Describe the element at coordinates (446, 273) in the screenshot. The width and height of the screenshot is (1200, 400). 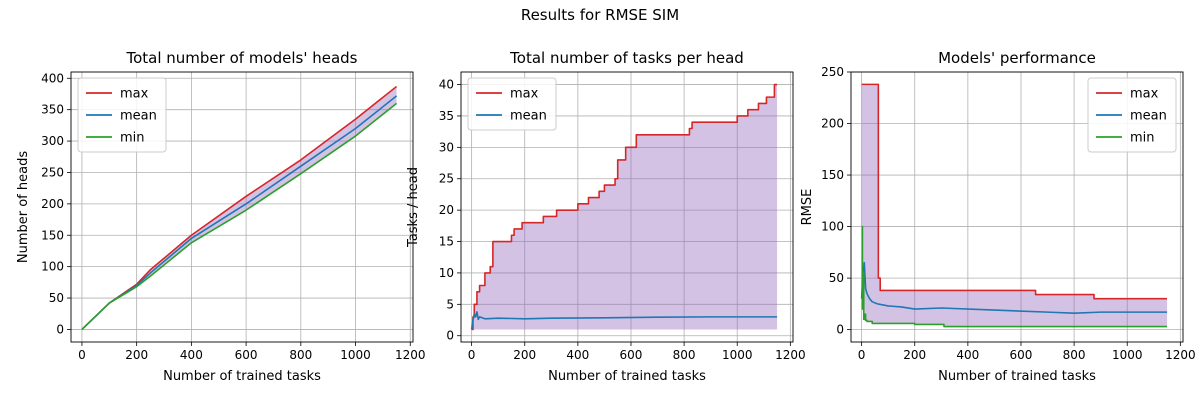
I see `y-tick-label: 10` at that location.